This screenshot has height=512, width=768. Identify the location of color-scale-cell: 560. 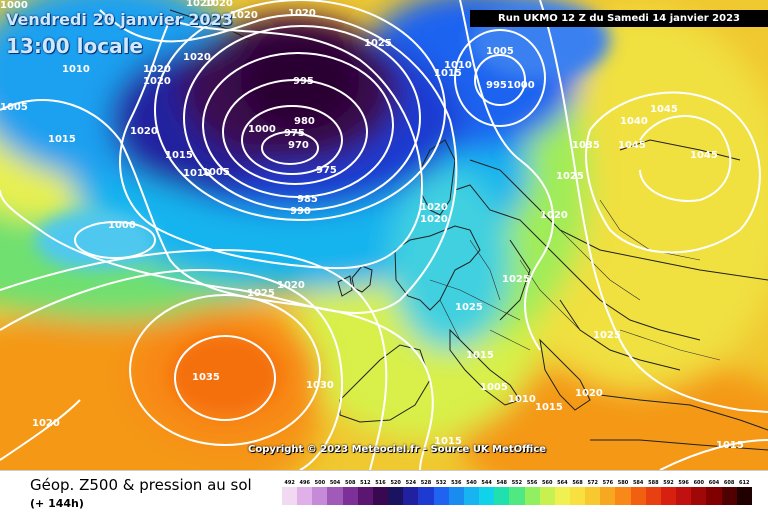
(547, 492).